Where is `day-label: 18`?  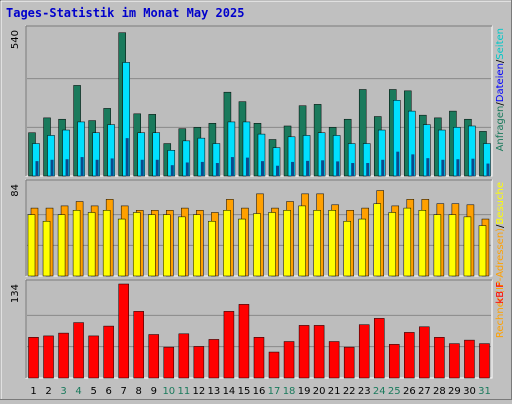
day-label: 18 is located at coordinates (289, 391).